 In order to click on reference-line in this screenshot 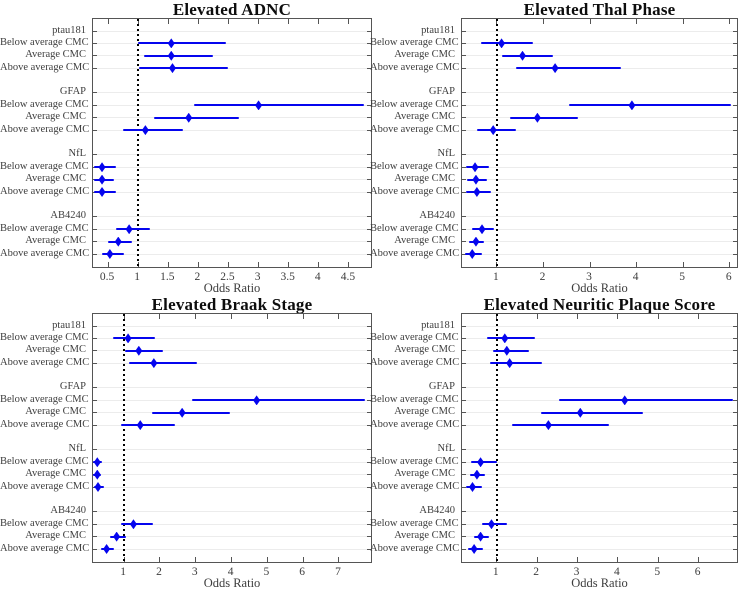, I will do `click(496, 143)`.